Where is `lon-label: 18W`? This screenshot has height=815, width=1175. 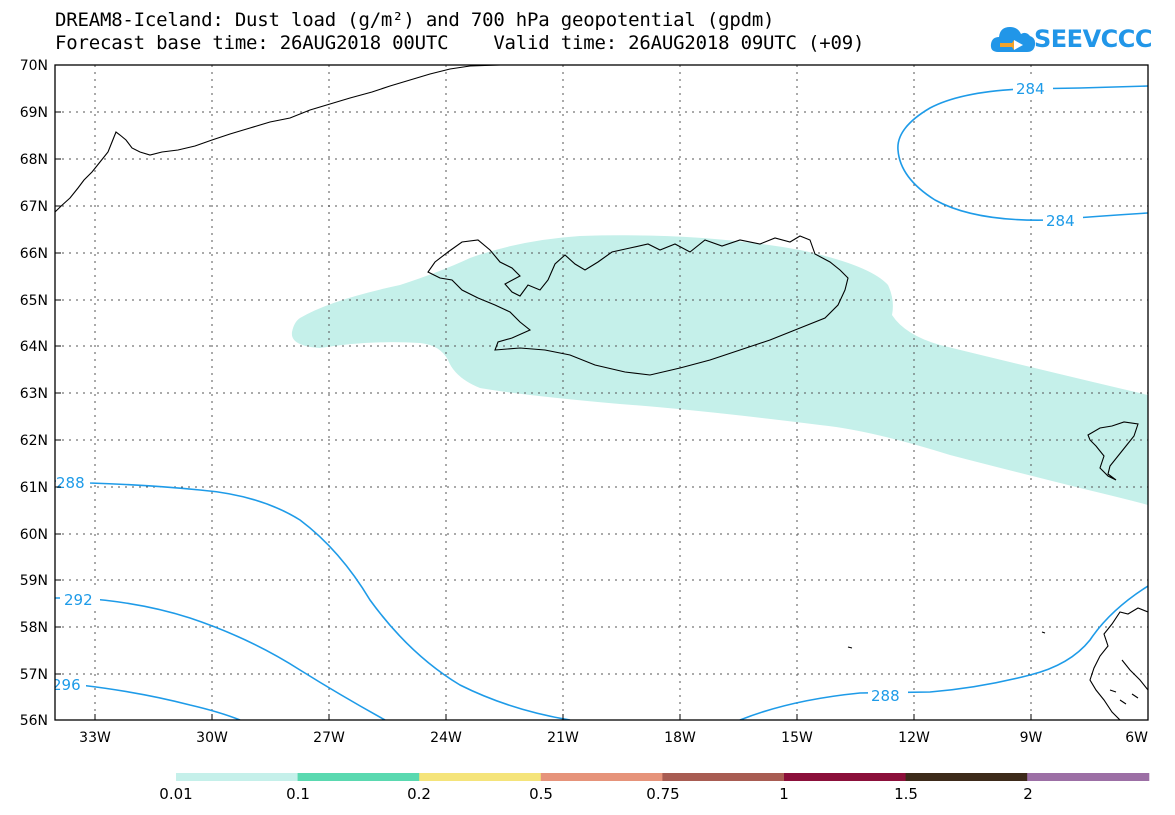
lon-label: 18W is located at coordinates (680, 738).